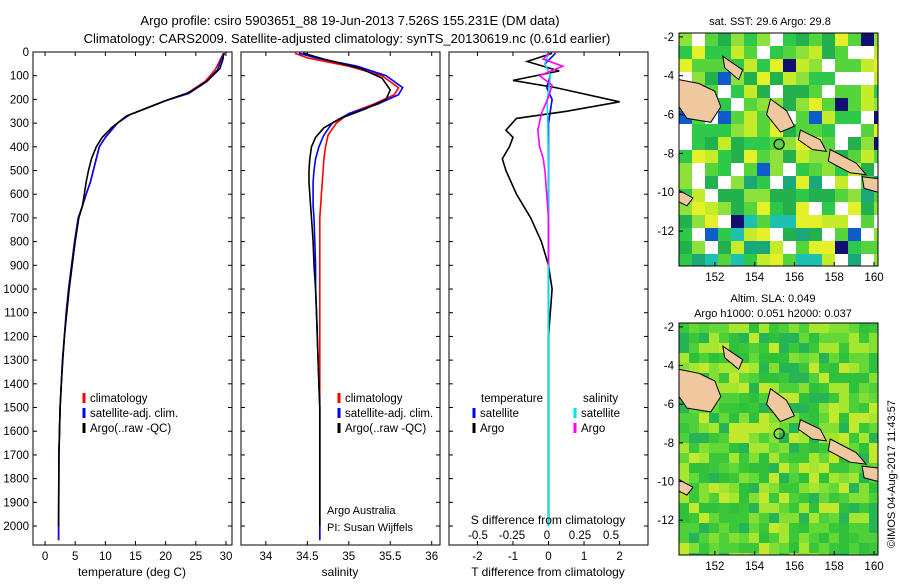  What do you see at coordinates (778, 439) in the screenshot?
I see `sla-map` at bounding box center [778, 439].